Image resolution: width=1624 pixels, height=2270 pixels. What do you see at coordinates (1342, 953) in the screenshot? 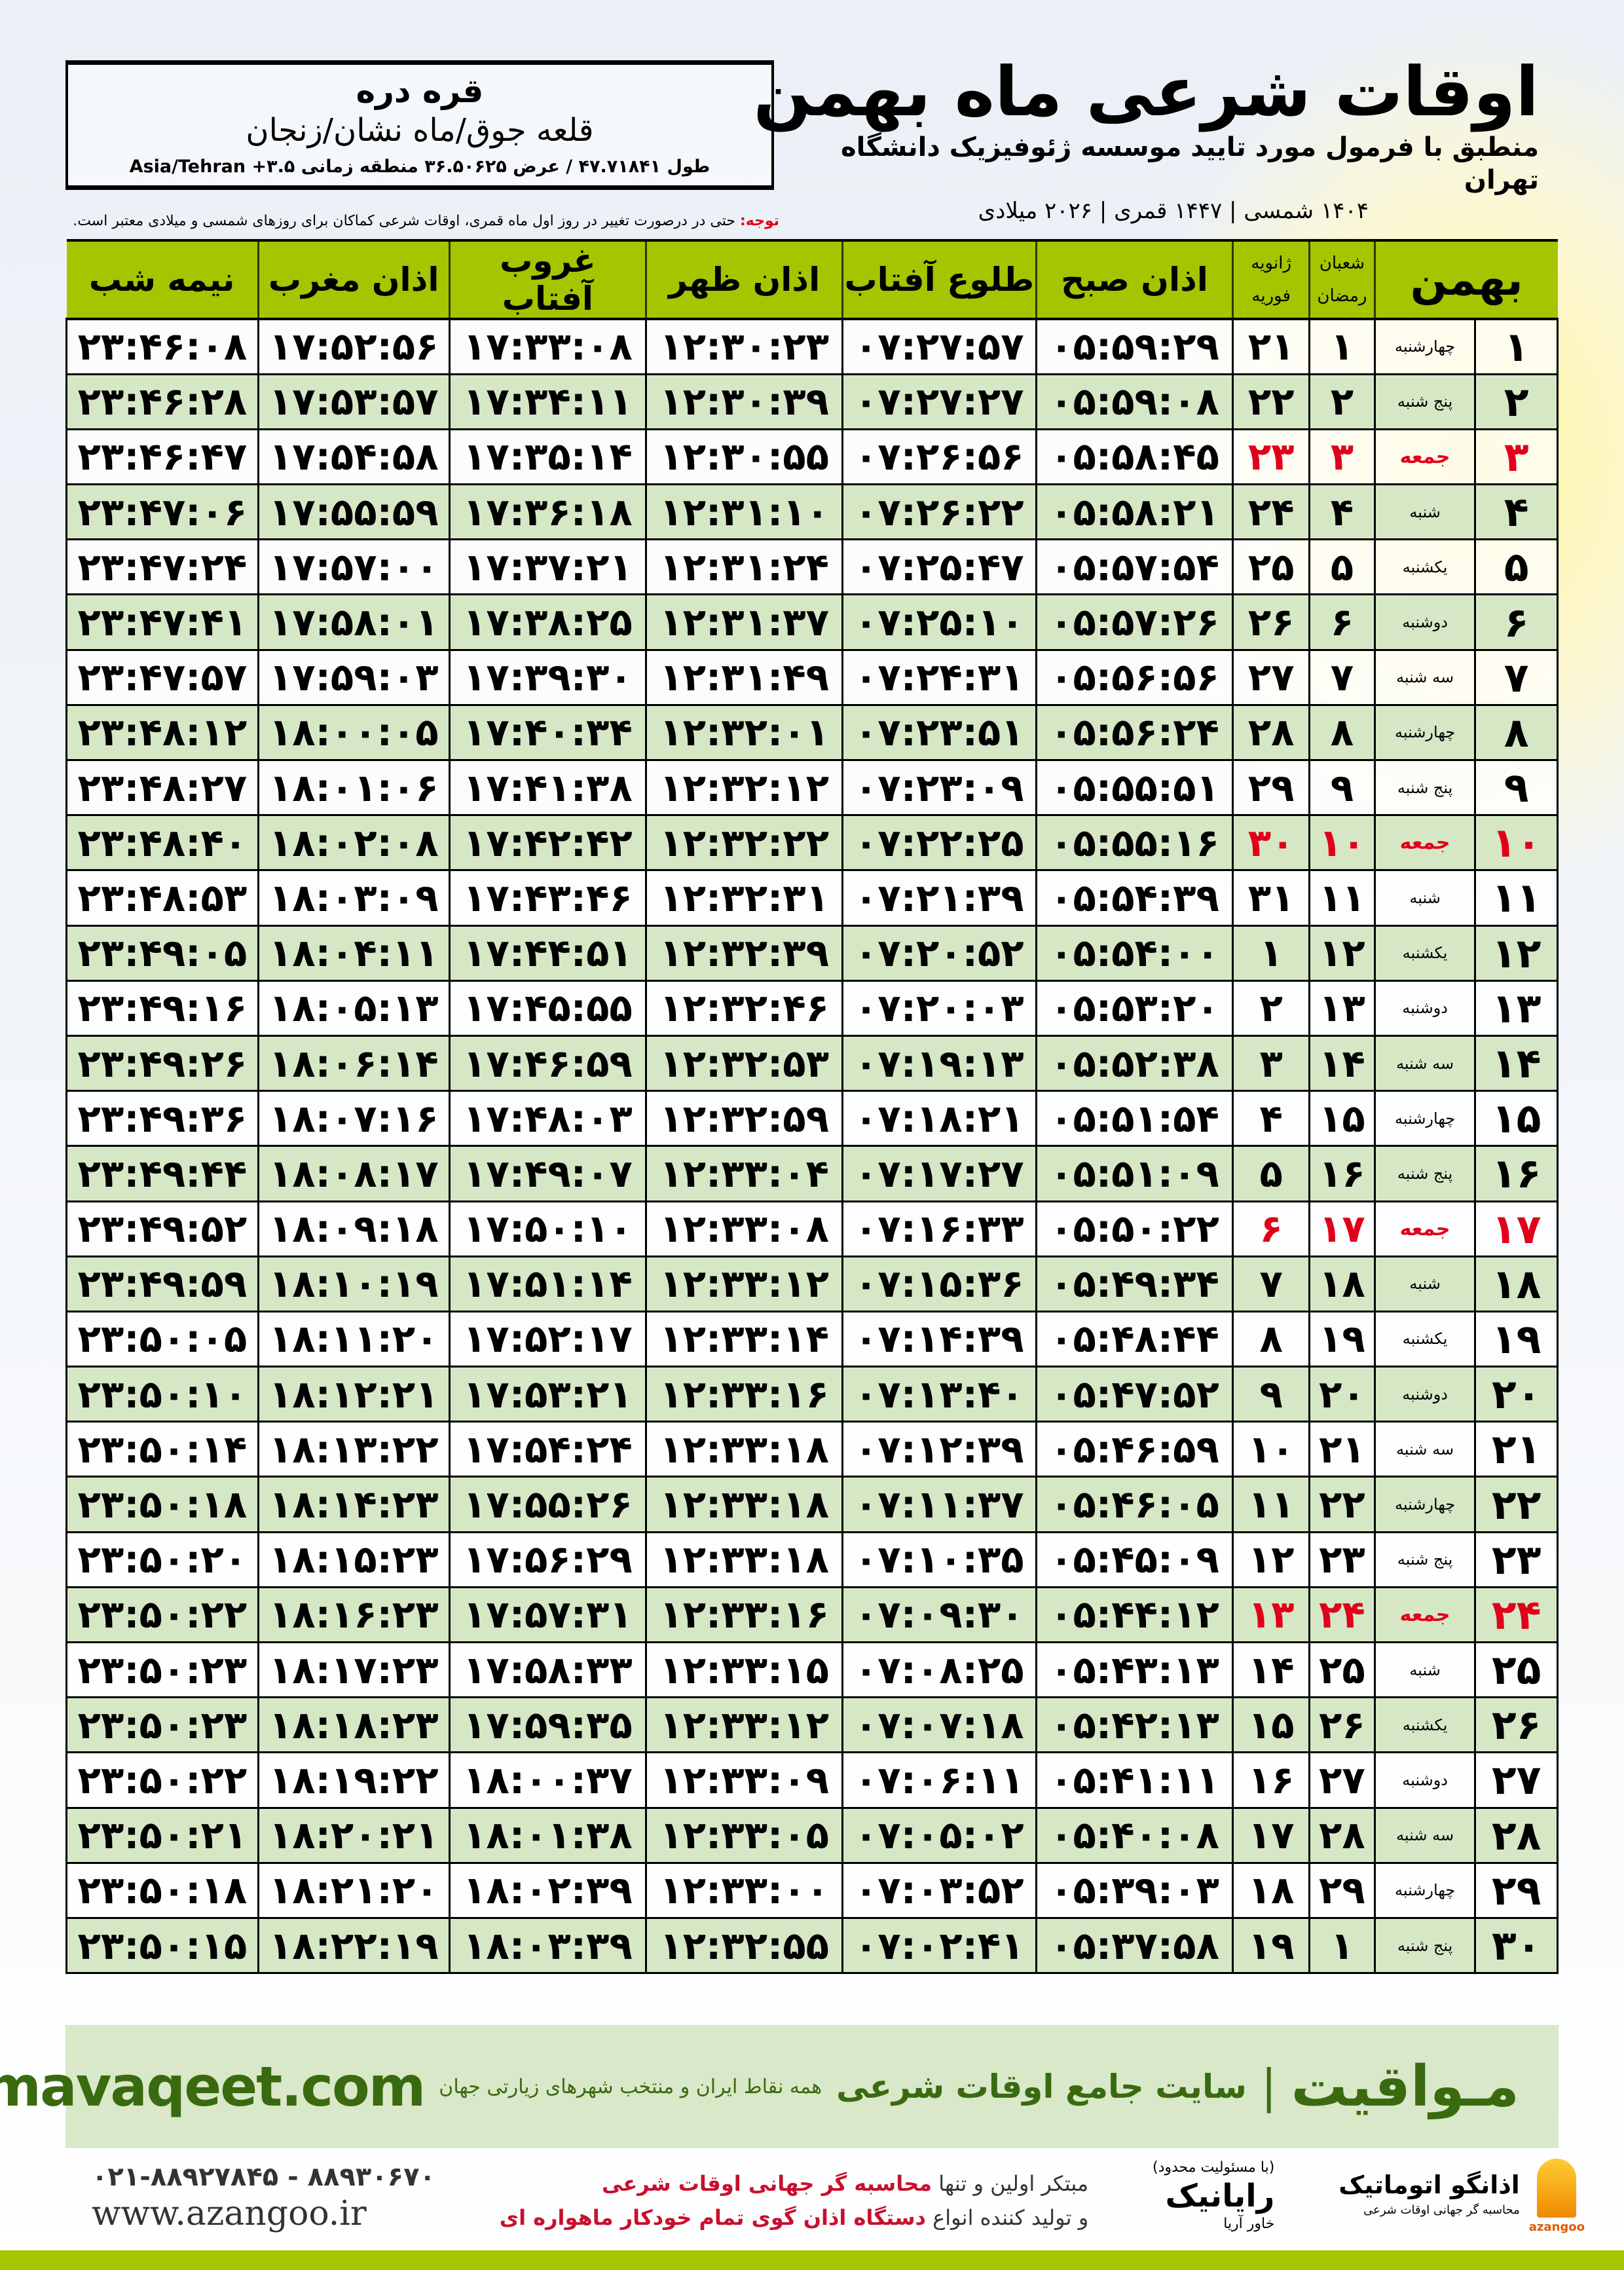
I see `hijri-day: ۱۲` at bounding box center [1342, 953].